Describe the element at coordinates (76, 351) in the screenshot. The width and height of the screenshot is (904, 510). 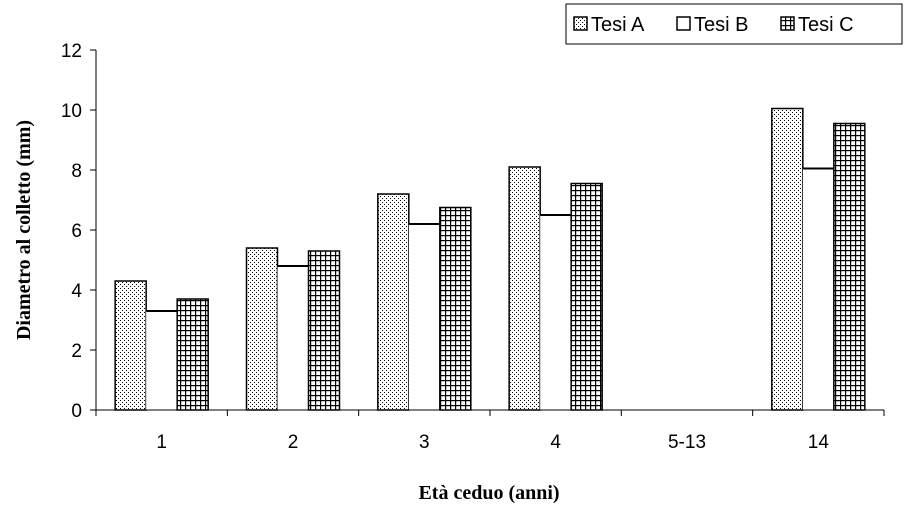
I see `y-tick-label-1: 2` at that location.